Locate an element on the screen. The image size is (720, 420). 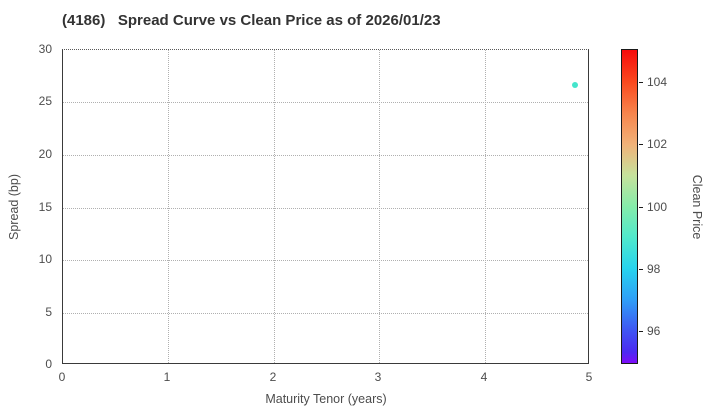
x-tick-label: 5 is located at coordinates (589, 377).